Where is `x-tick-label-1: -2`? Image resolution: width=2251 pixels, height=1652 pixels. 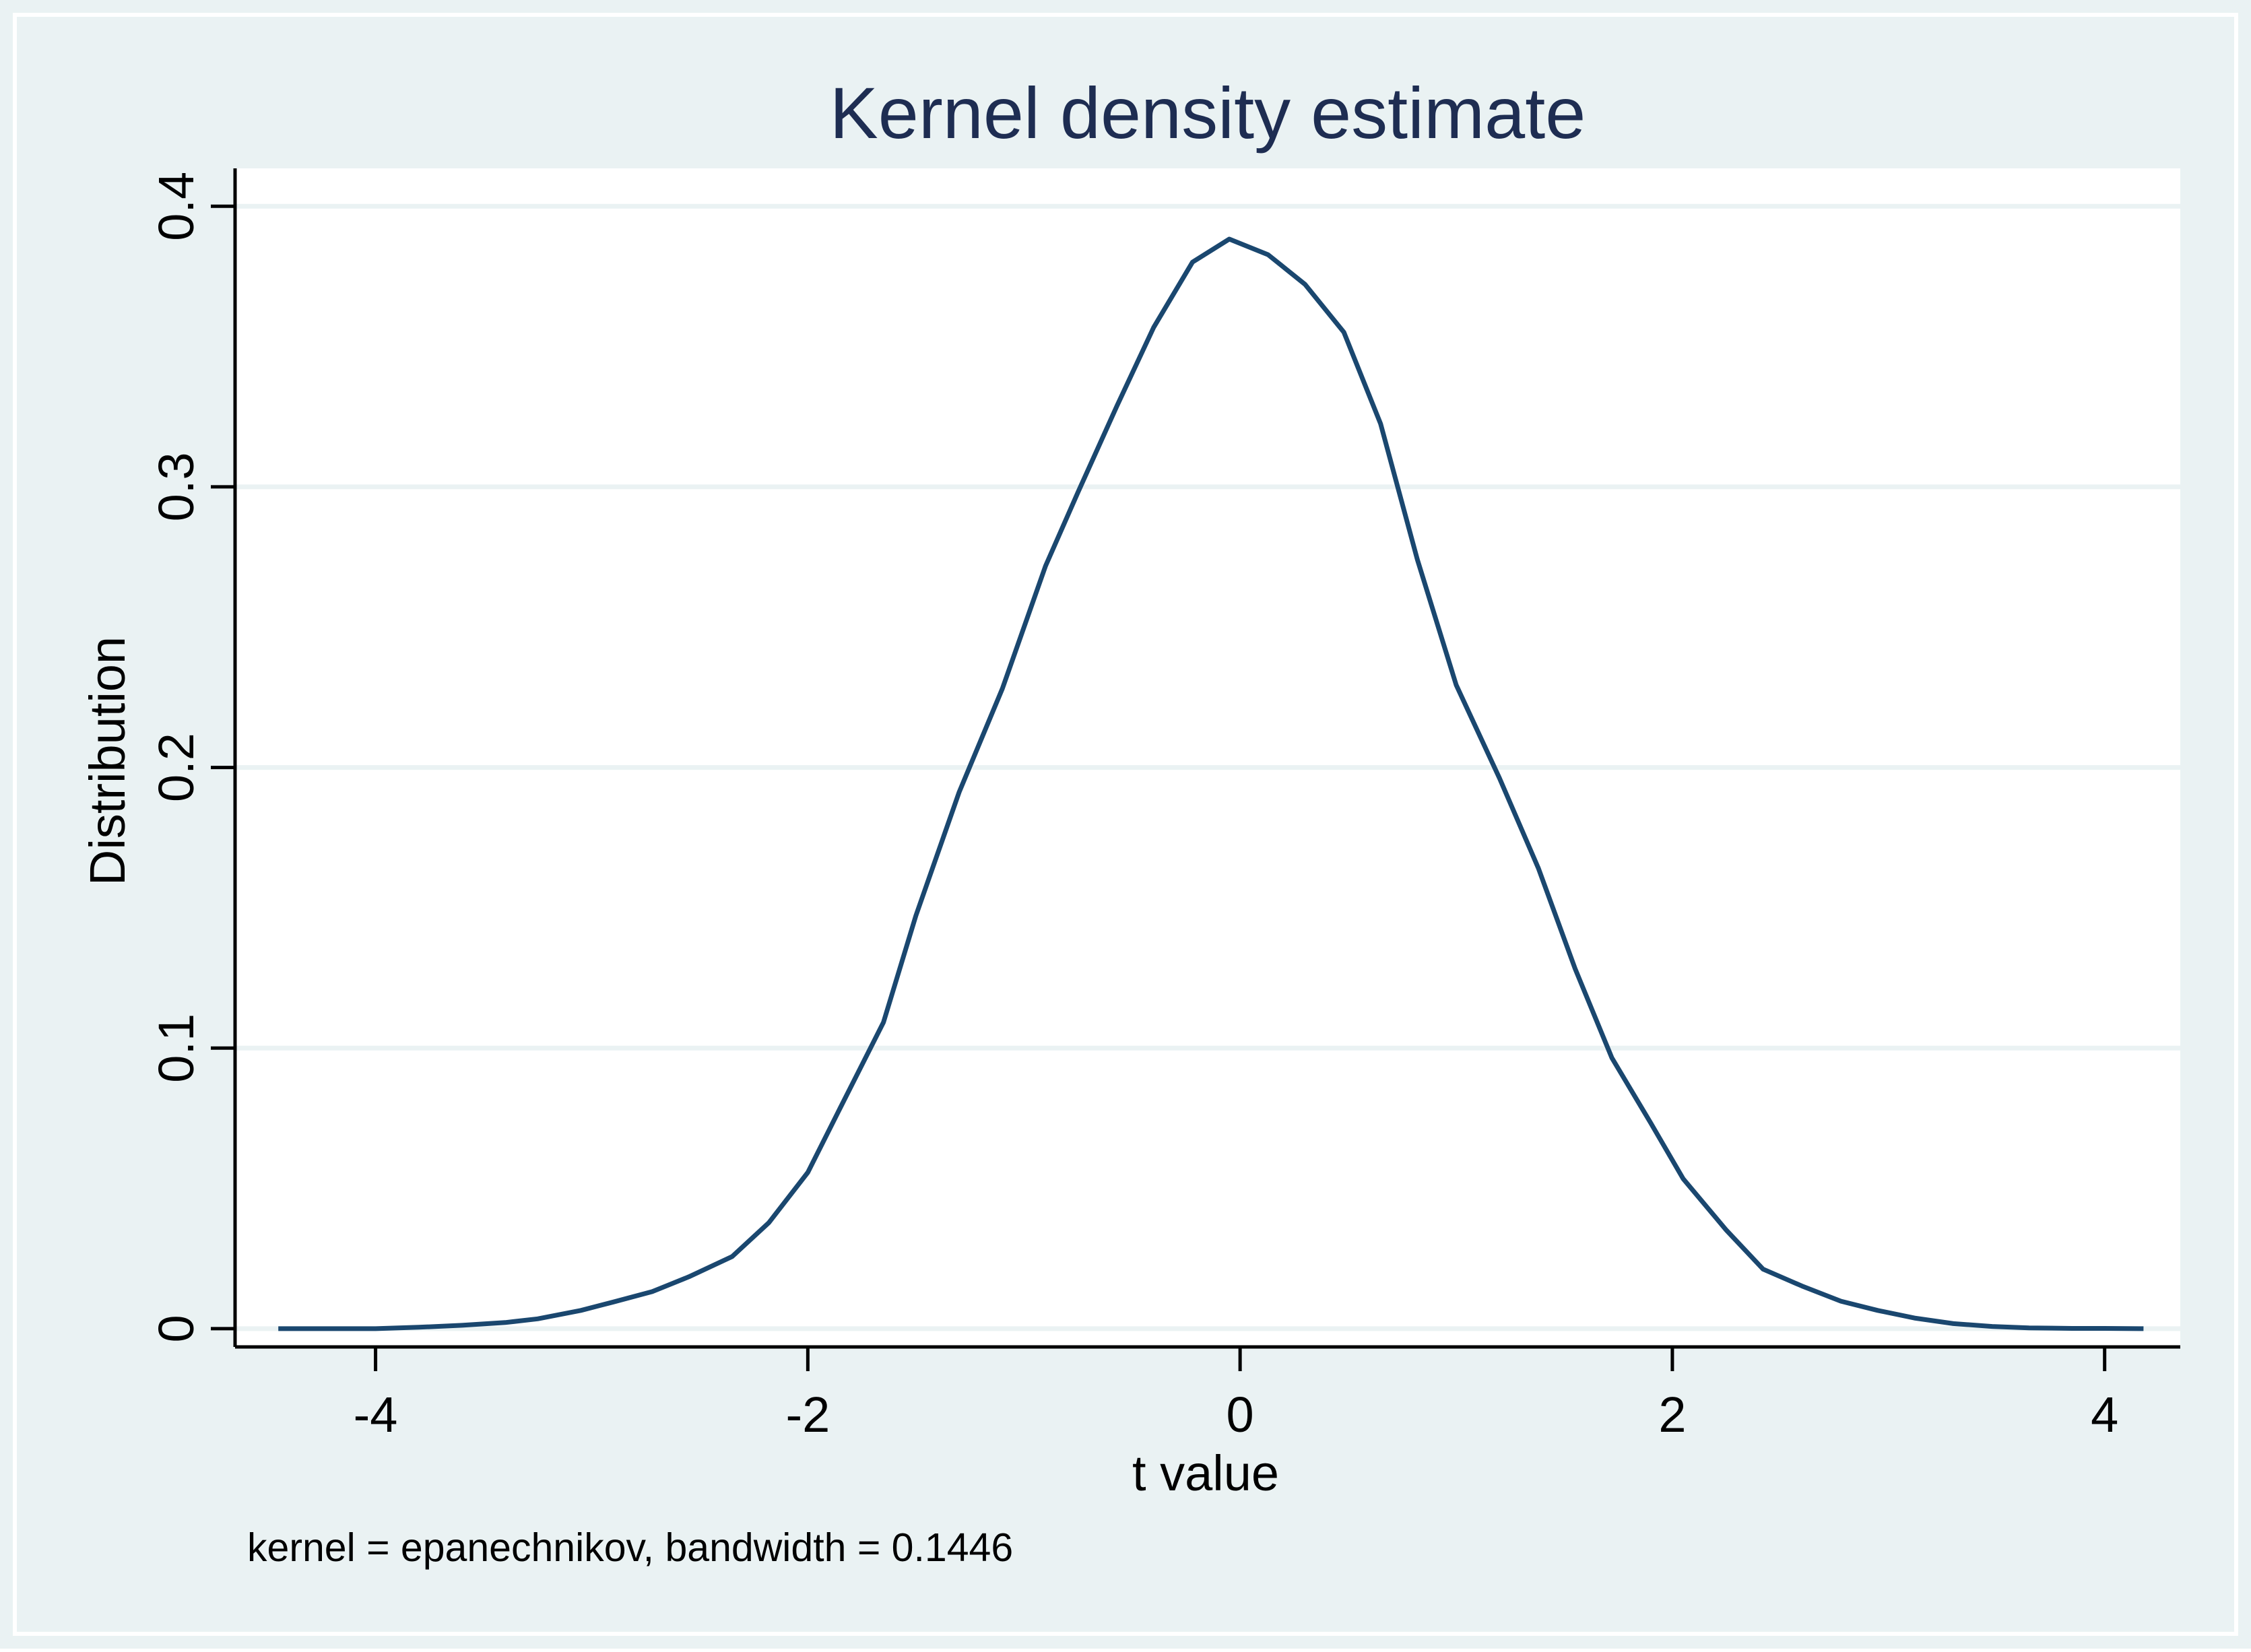
x-tick-label-1: -2 is located at coordinates (807, 1415).